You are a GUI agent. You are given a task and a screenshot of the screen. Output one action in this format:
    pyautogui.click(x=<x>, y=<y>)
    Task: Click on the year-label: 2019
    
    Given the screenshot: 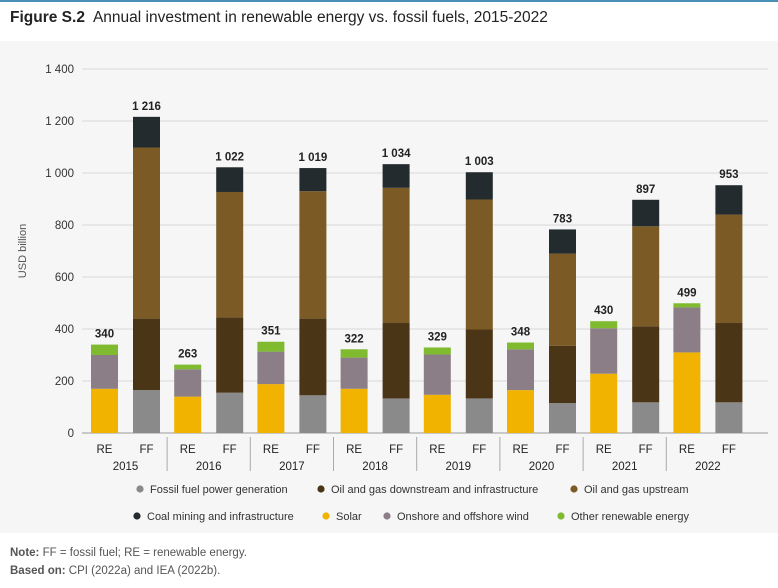 What is the action you would take?
    pyautogui.click(x=459, y=467)
    